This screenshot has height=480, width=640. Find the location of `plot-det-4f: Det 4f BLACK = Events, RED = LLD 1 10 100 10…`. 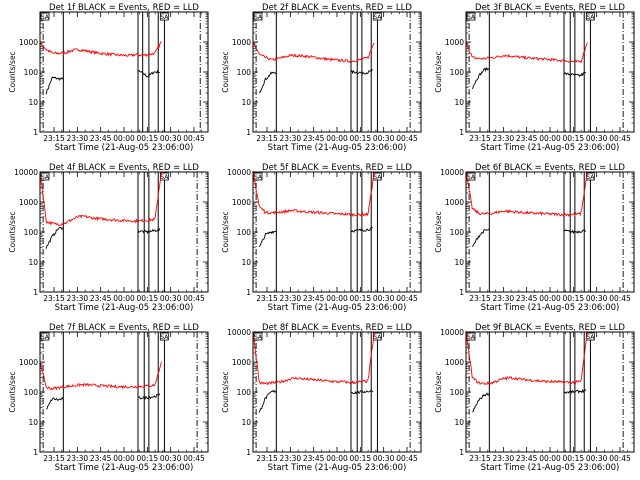

plot-det-4f: Det 4f BLACK = Events, RED = LLD 1 10 100 10… is located at coordinates (108, 238).